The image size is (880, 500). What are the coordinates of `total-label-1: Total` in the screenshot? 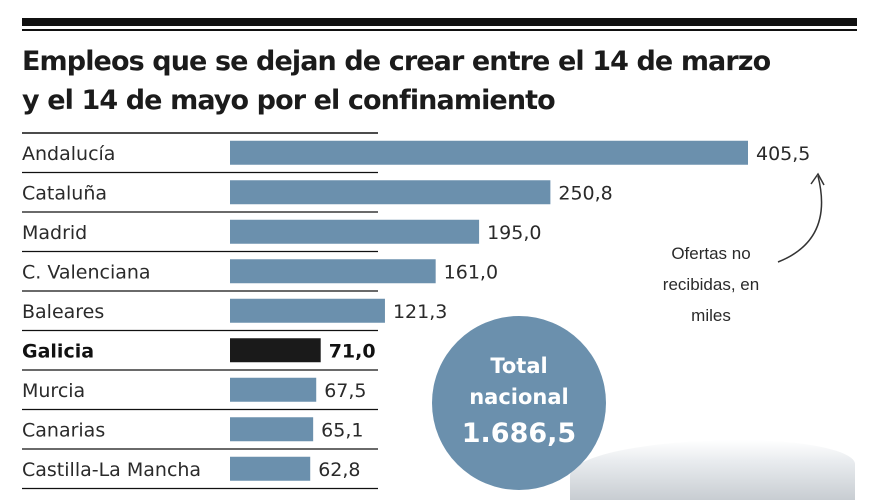 It's located at (519, 366).